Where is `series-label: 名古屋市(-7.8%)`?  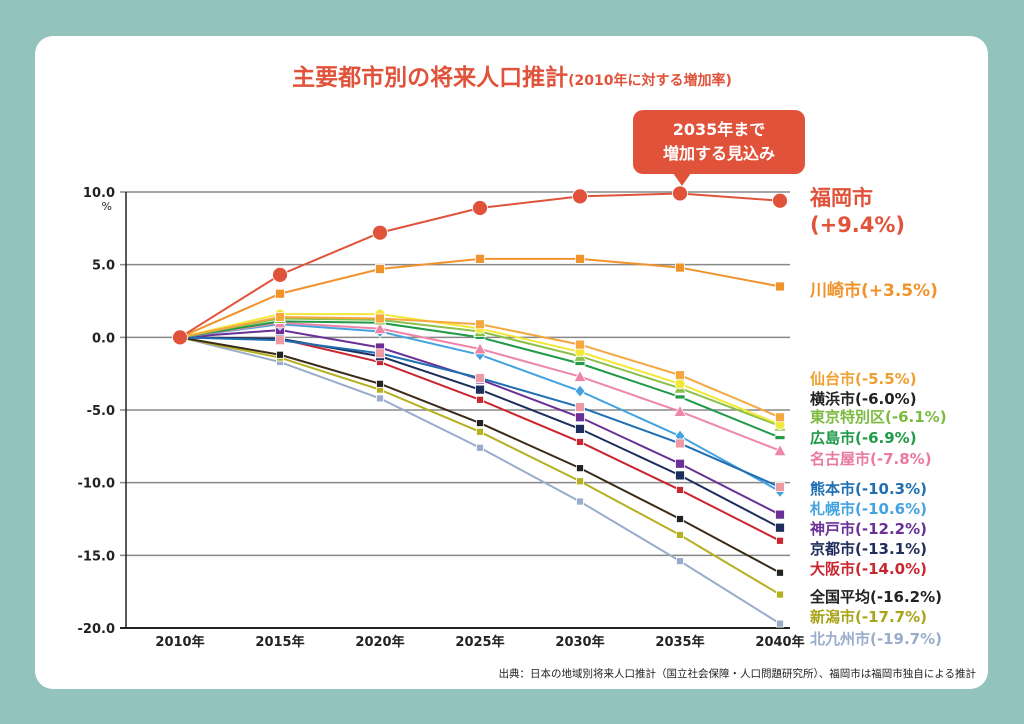
series-label: 名古屋市(-7.8%) is located at coordinates (871, 458).